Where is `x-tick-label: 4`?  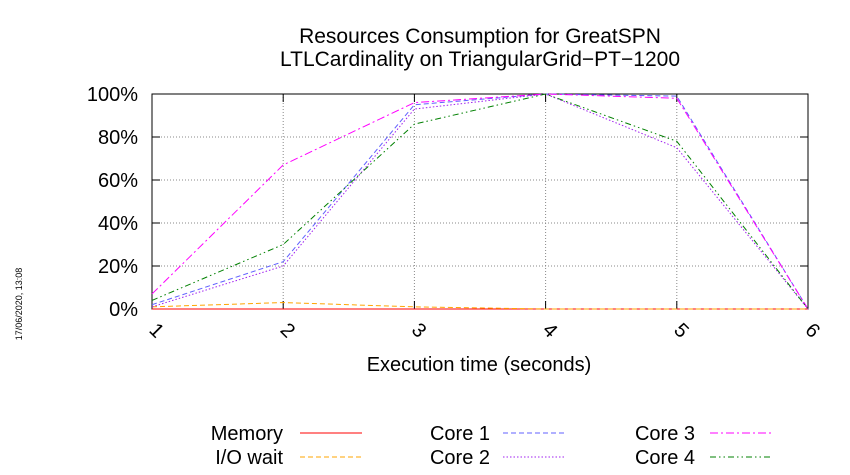 x-tick-label: 4 is located at coordinates (549, 330).